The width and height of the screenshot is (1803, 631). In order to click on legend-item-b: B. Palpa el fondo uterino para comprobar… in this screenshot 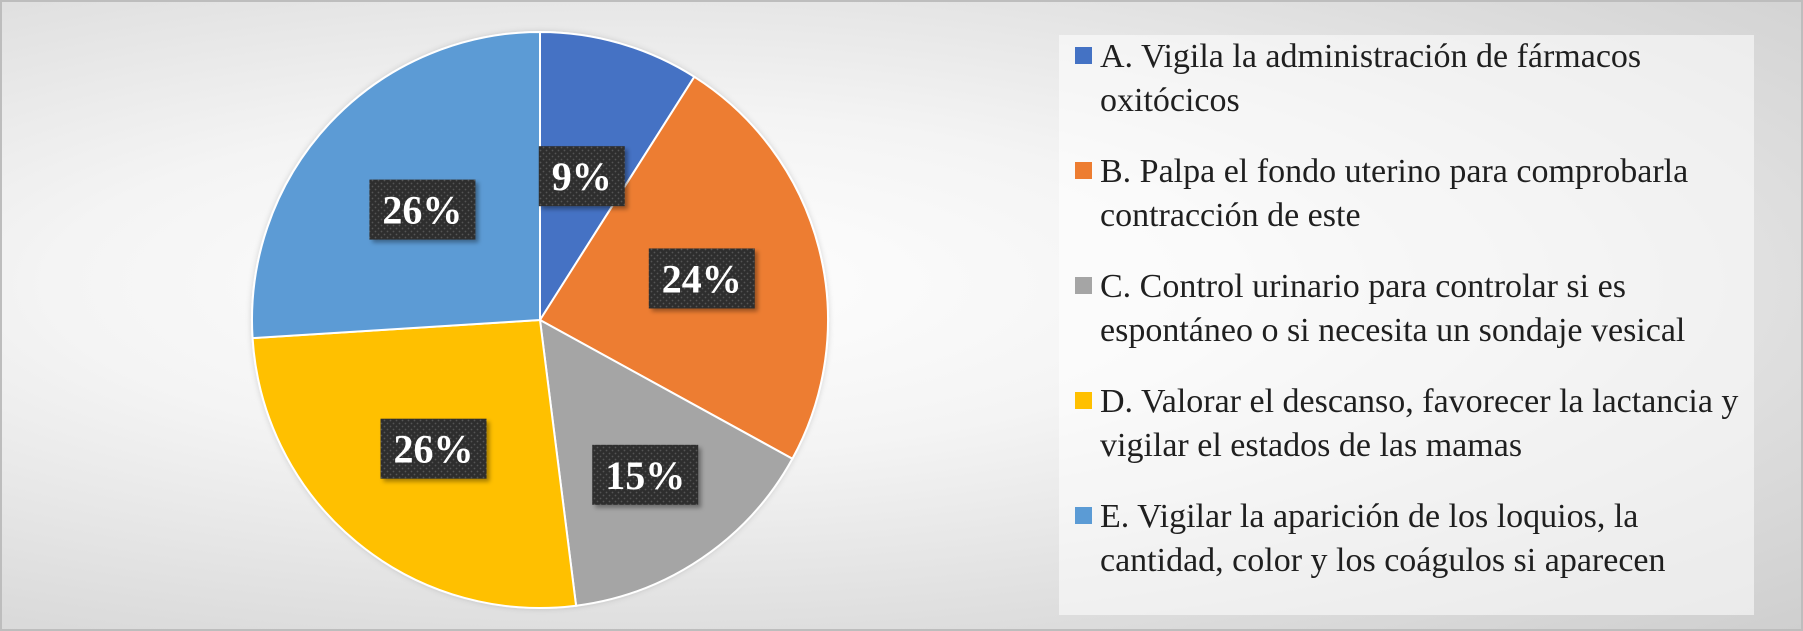, I will do `click(1415, 194)`.